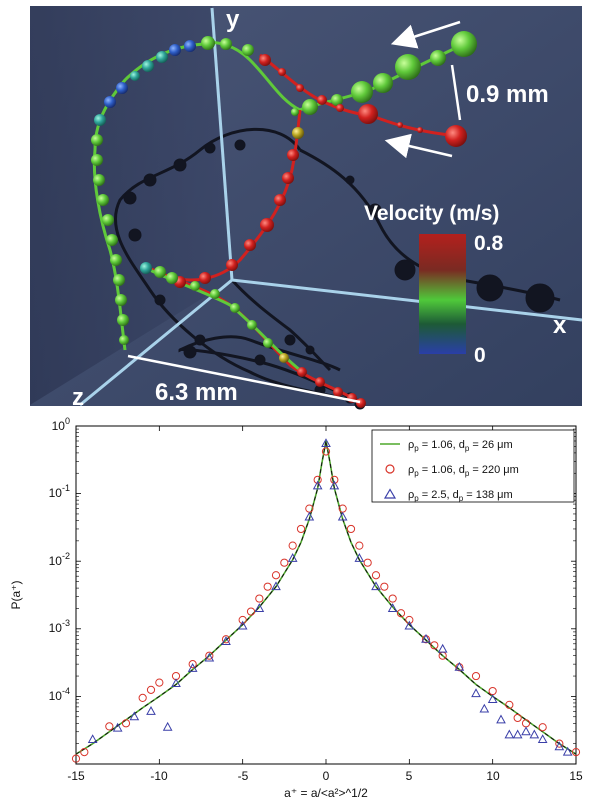 Image resolution: width=593 pixels, height=801 pixels. Describe the element at coordinates (489, 243) in the screenshot. I see `colorbar-max-label: 0.8` at that location.